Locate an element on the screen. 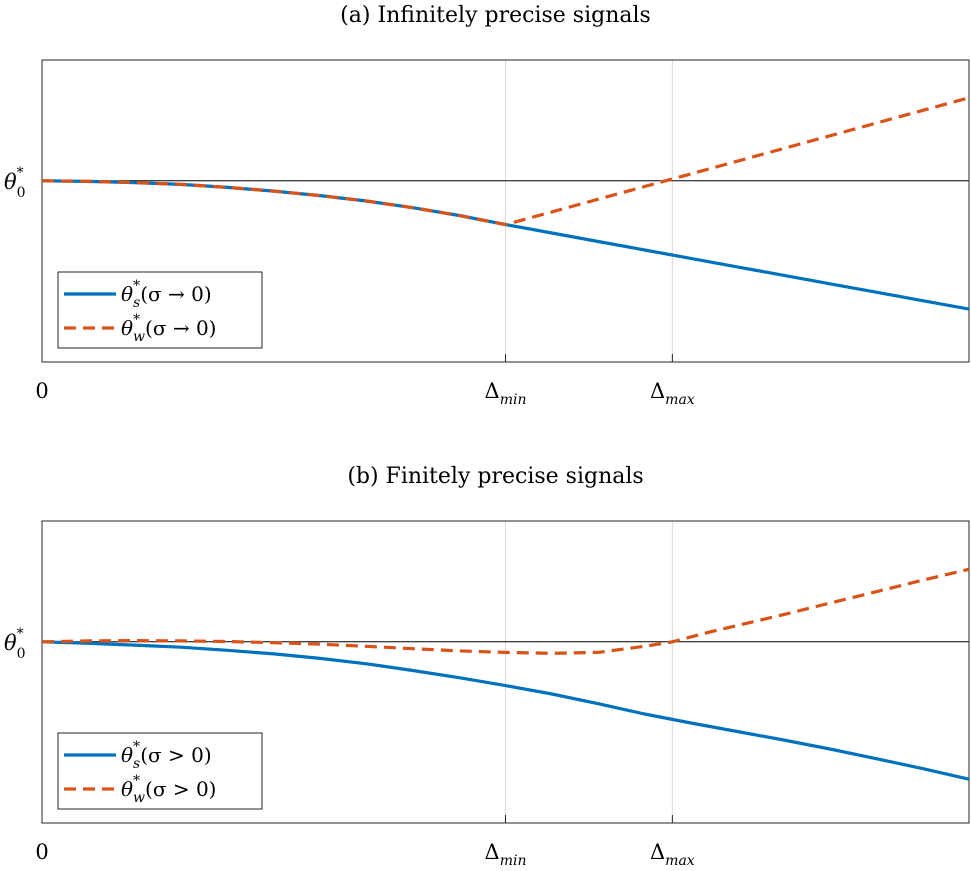  legend-label: θ* w(σ → 0) is located at coordinates (169, 328).